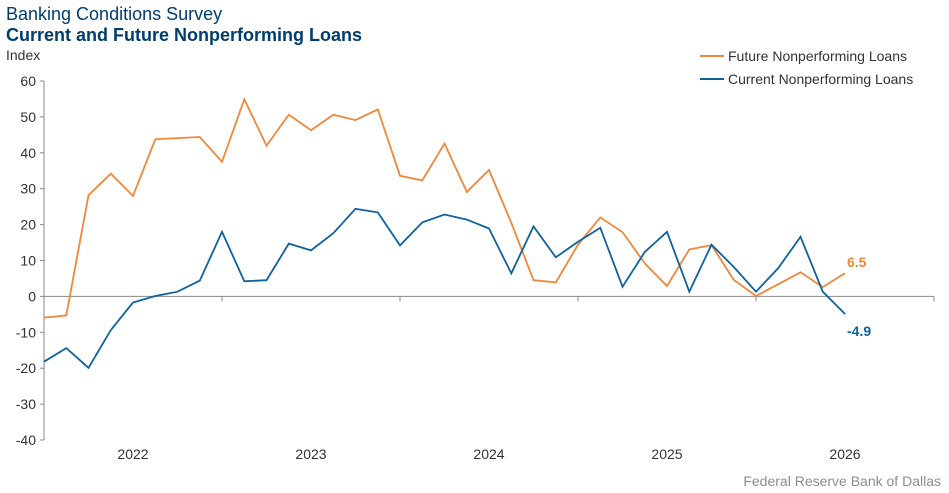 The width and height of the screenshot is (949, 493). Describe the element at coordinates (844, 454) in the screenshot. I see `x-tick-label: 2026` at that location.